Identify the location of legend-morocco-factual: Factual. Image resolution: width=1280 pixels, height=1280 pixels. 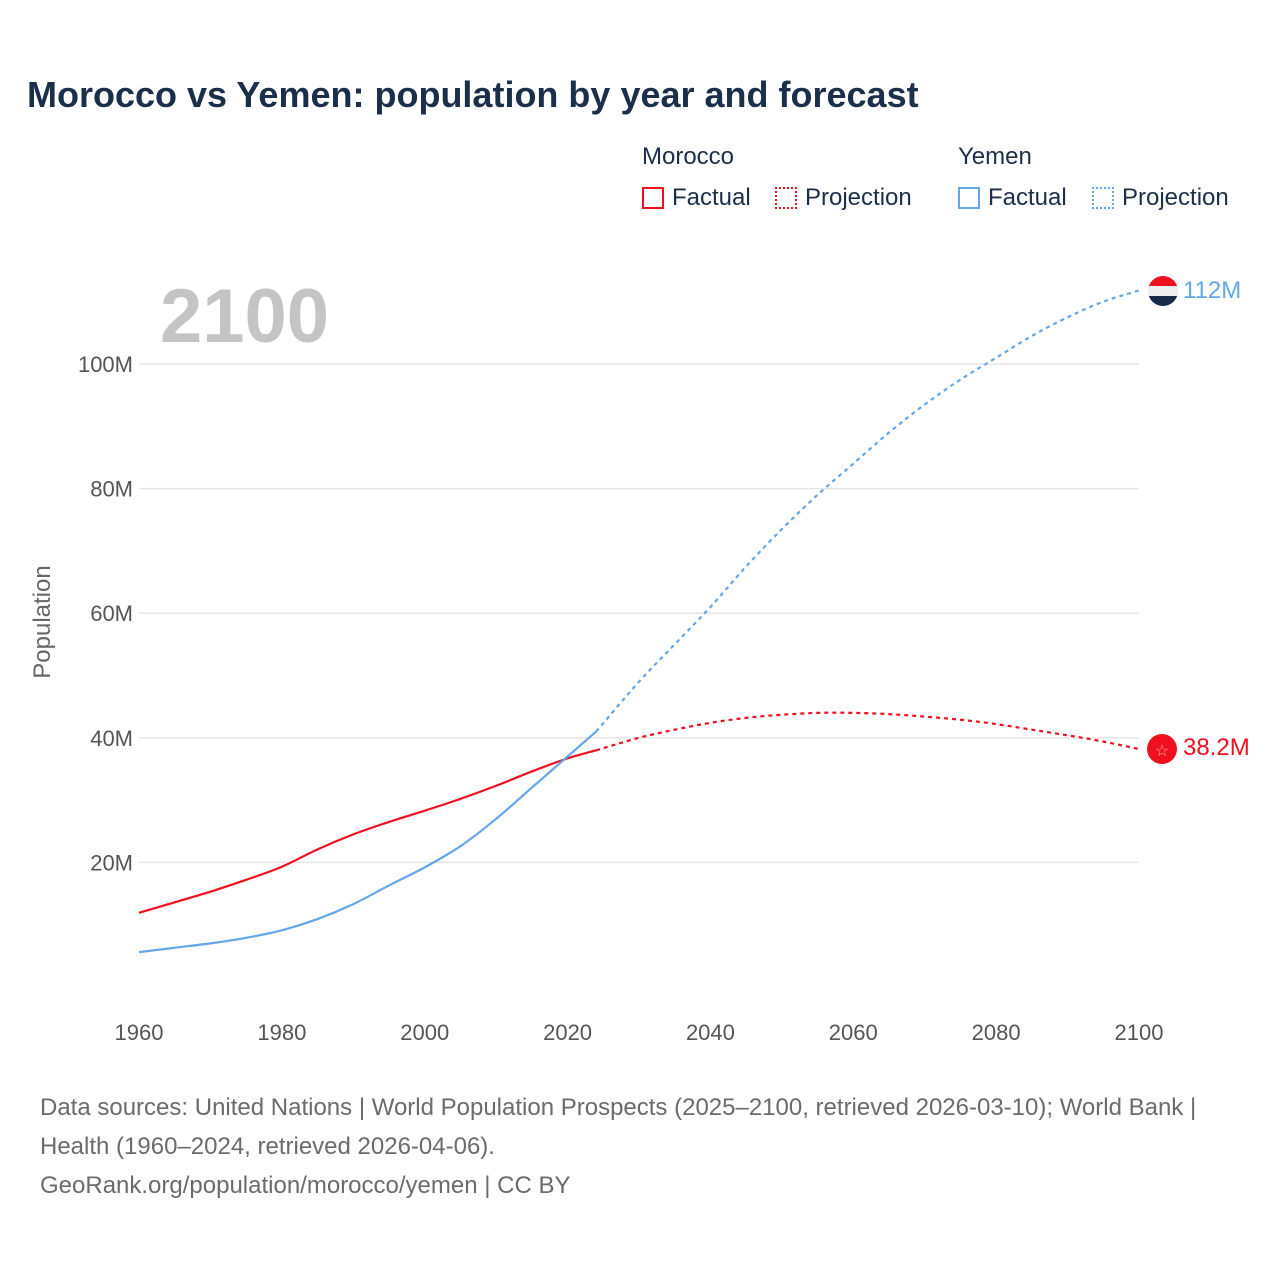
(696, 198).